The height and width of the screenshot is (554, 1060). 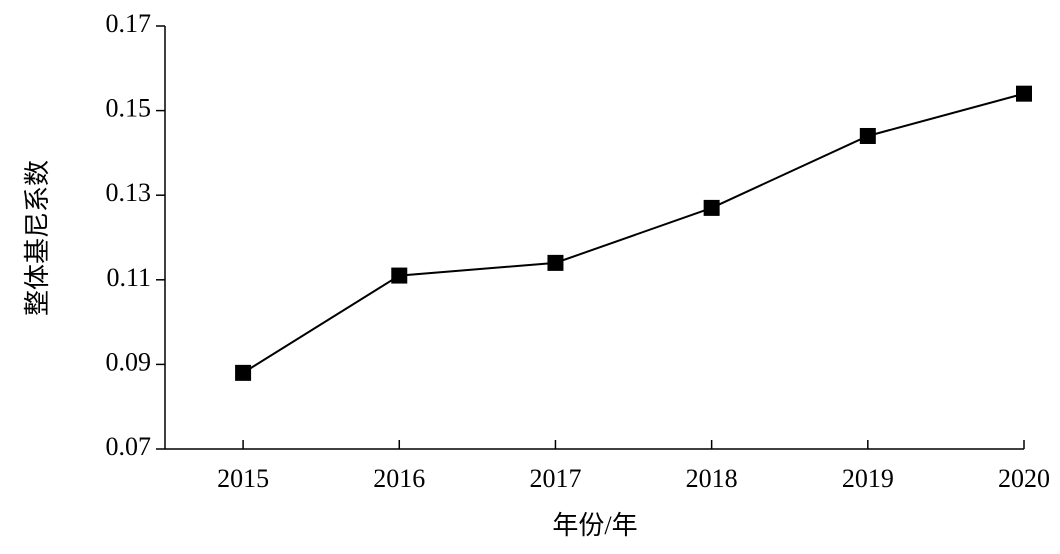 What do you see at coordinates (243, 478) in the screenshot?
I see `x-tick-label: 2015` at bounding box center [243, 478].